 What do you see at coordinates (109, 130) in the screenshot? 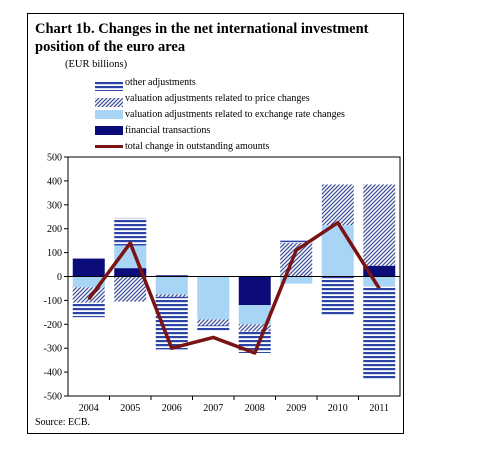
I see `legend-swatch-fin` at bounding box center [109, 130].